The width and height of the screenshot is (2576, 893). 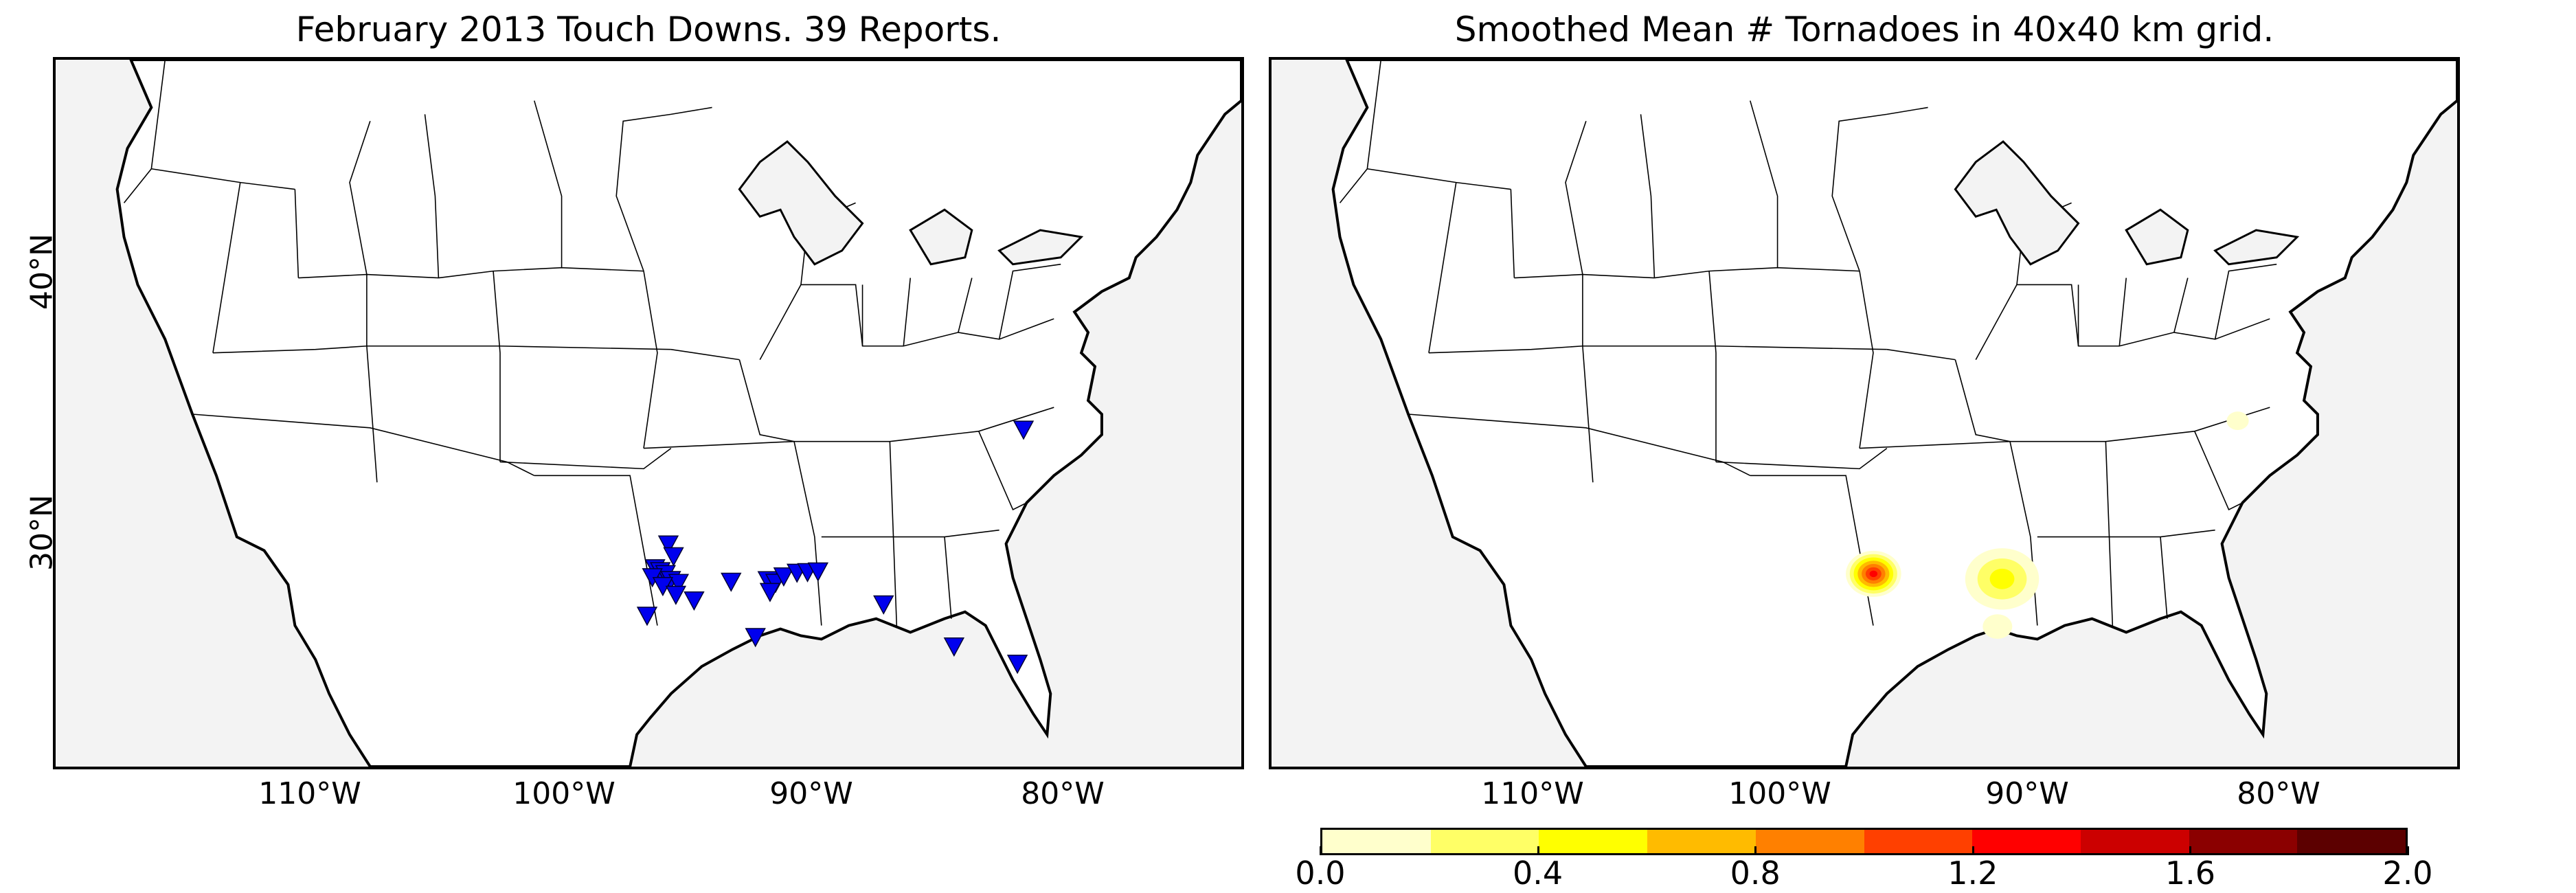 What do you see at coordinates (2407, 874) in the screenshot?
I see `colorbar-tick-label: 2.0` at bounding box center [2407, 874].